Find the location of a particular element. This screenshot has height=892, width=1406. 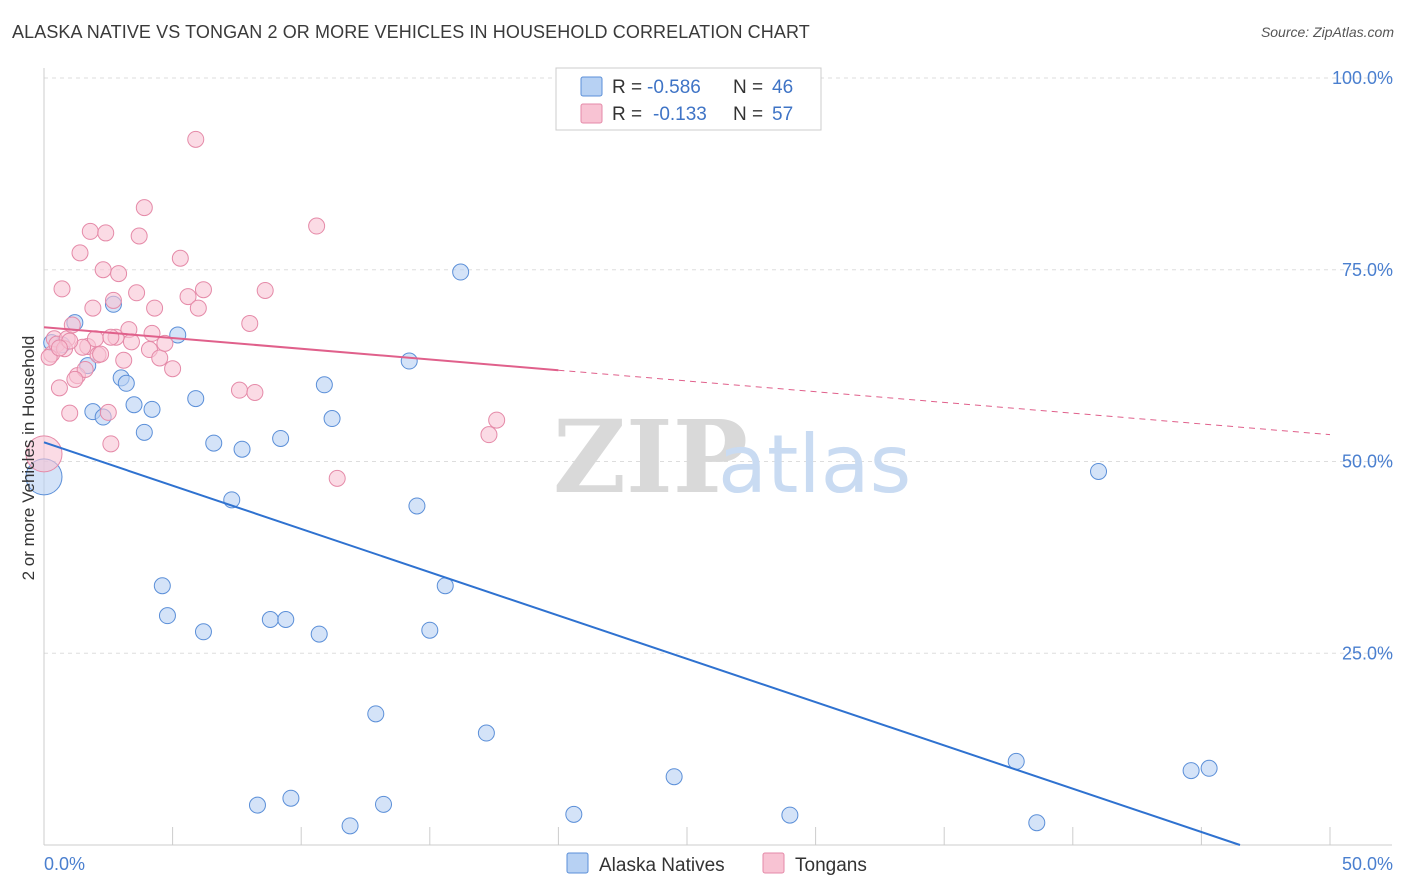

y-tick-label-3: 25.0% is located at coordinates (1367, 653).